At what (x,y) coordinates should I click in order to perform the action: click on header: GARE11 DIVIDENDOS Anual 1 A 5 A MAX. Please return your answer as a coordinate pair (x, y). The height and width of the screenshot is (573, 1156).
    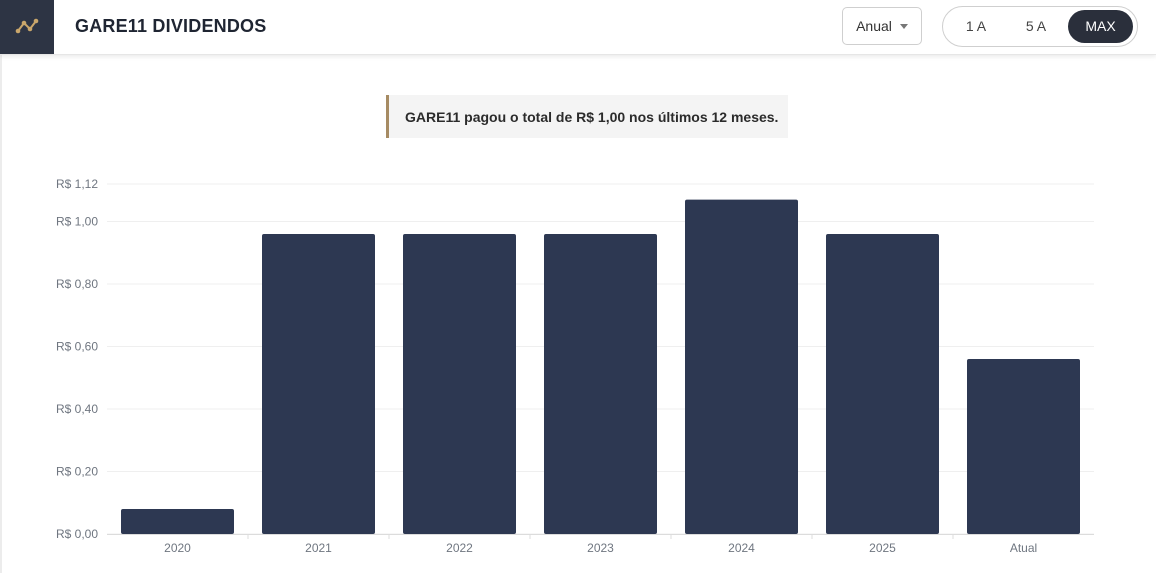
    Looking at the image, I should click on (578, 27).